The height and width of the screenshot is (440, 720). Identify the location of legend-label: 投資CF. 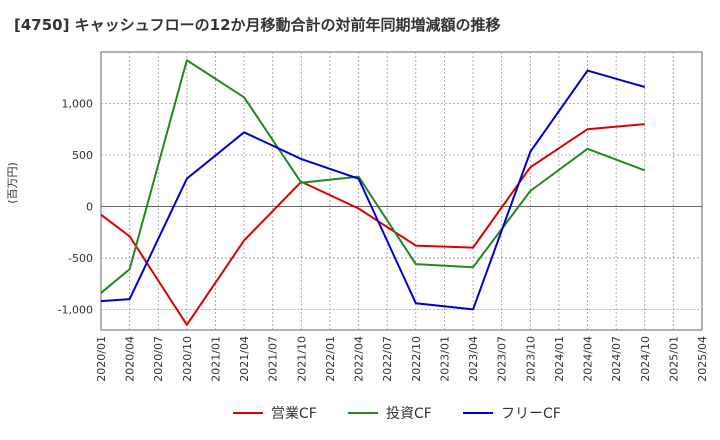
(409, 414).